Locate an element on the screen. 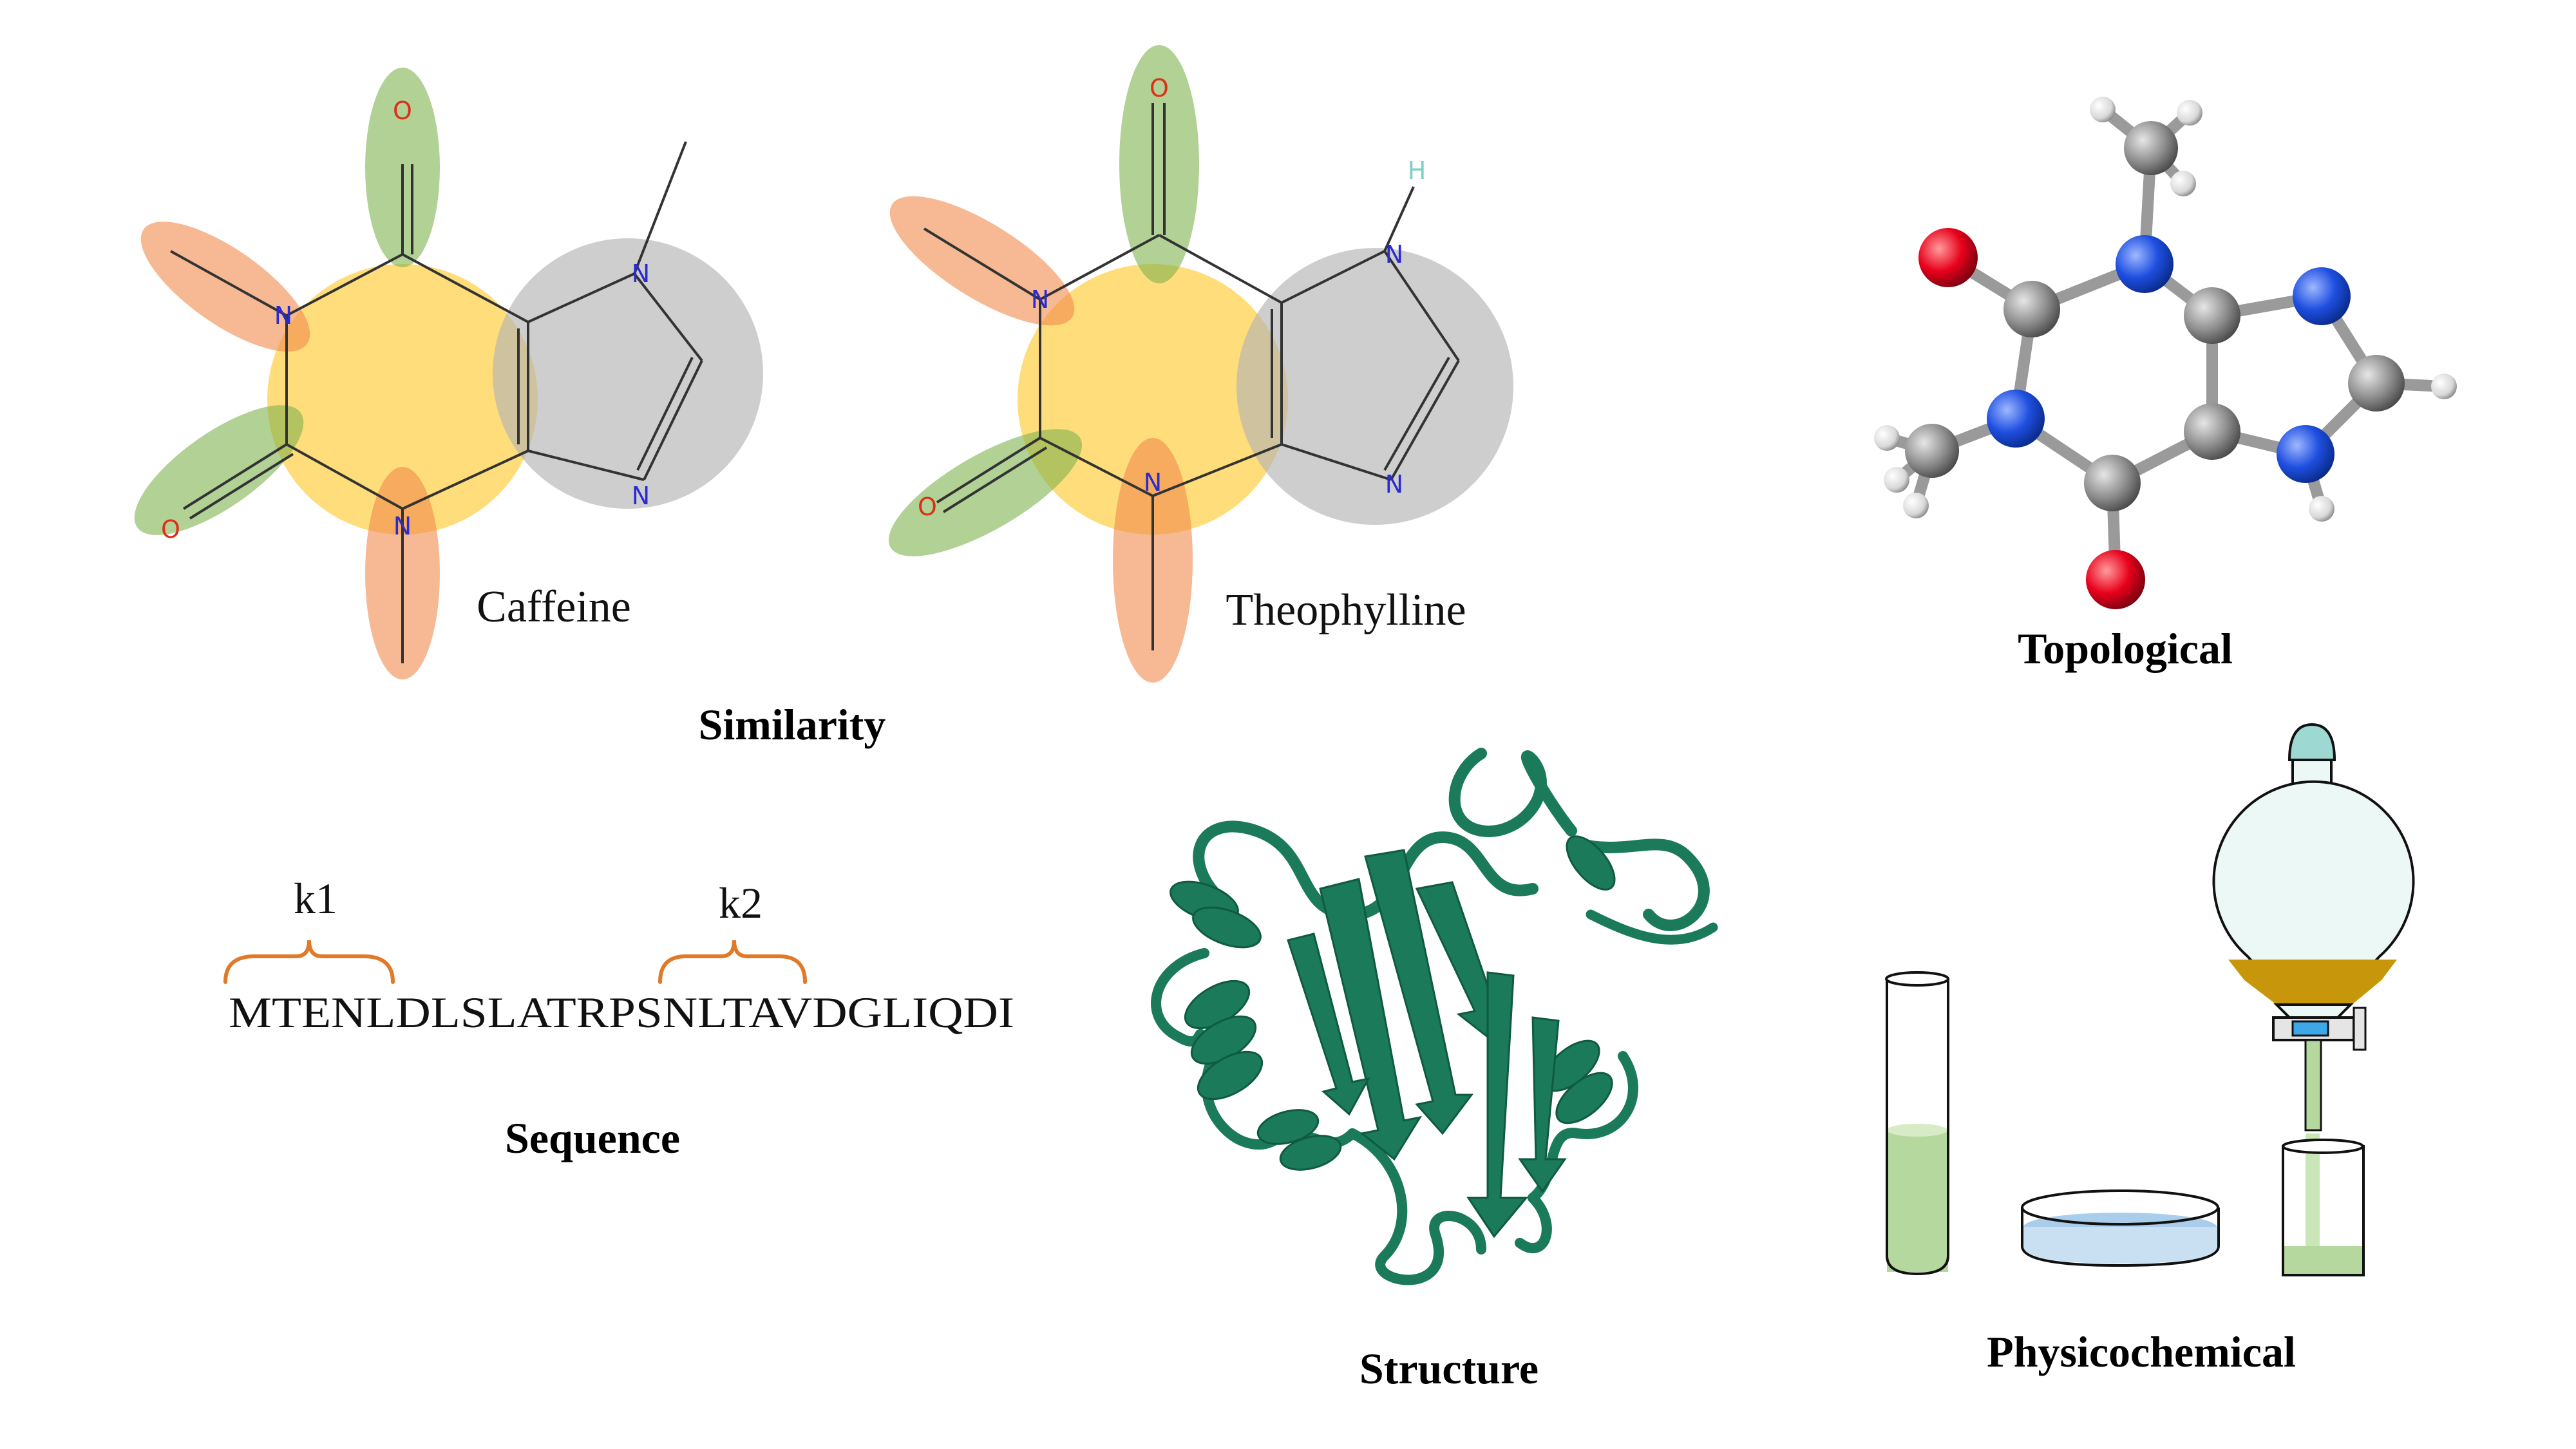 The image size is (2576, 1449). theophylline-o-top: O is located at coordinates (1159, 88).